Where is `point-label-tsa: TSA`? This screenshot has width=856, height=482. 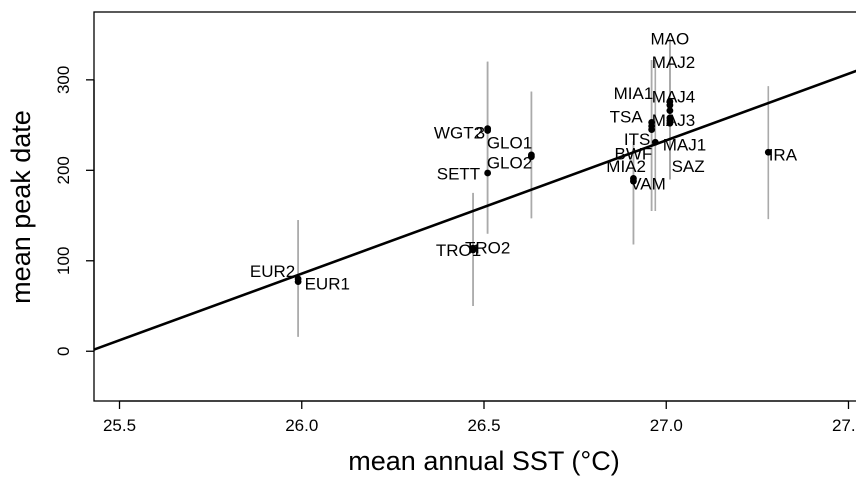
point-label-tsa: TSA is located at coordinates (627, 116).